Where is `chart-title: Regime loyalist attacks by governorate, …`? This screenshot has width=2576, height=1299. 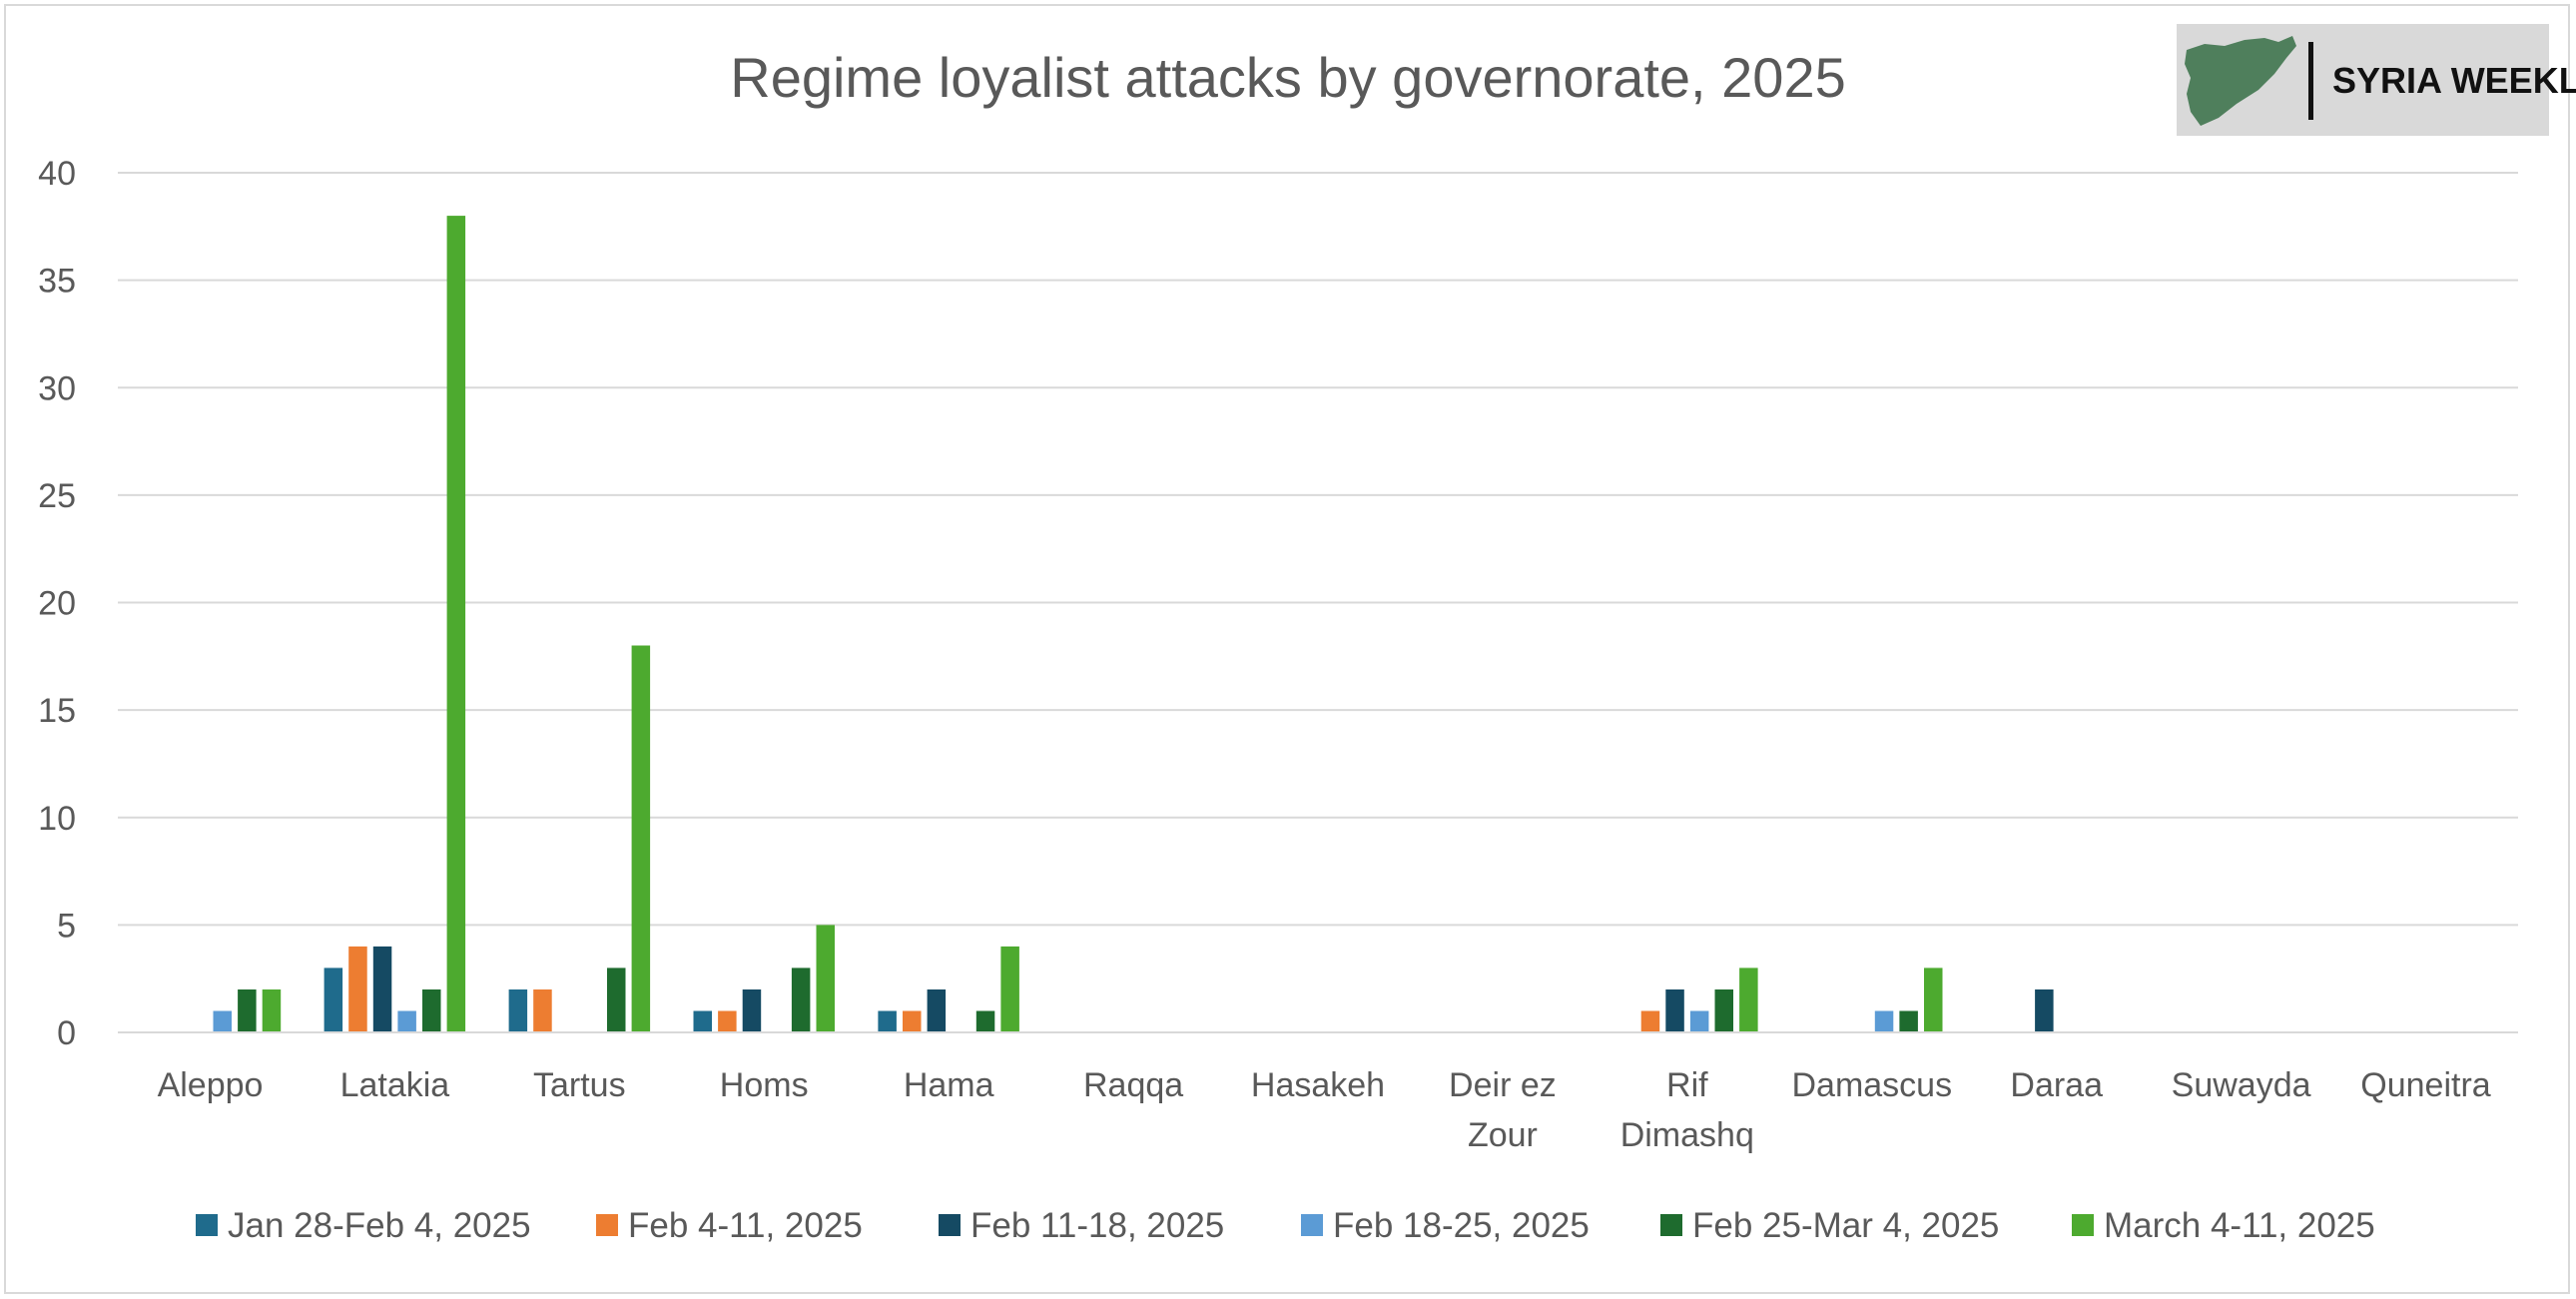 chart-title: Regime loyalist attacks by governorate, … is located at coordinates (1287, 77).